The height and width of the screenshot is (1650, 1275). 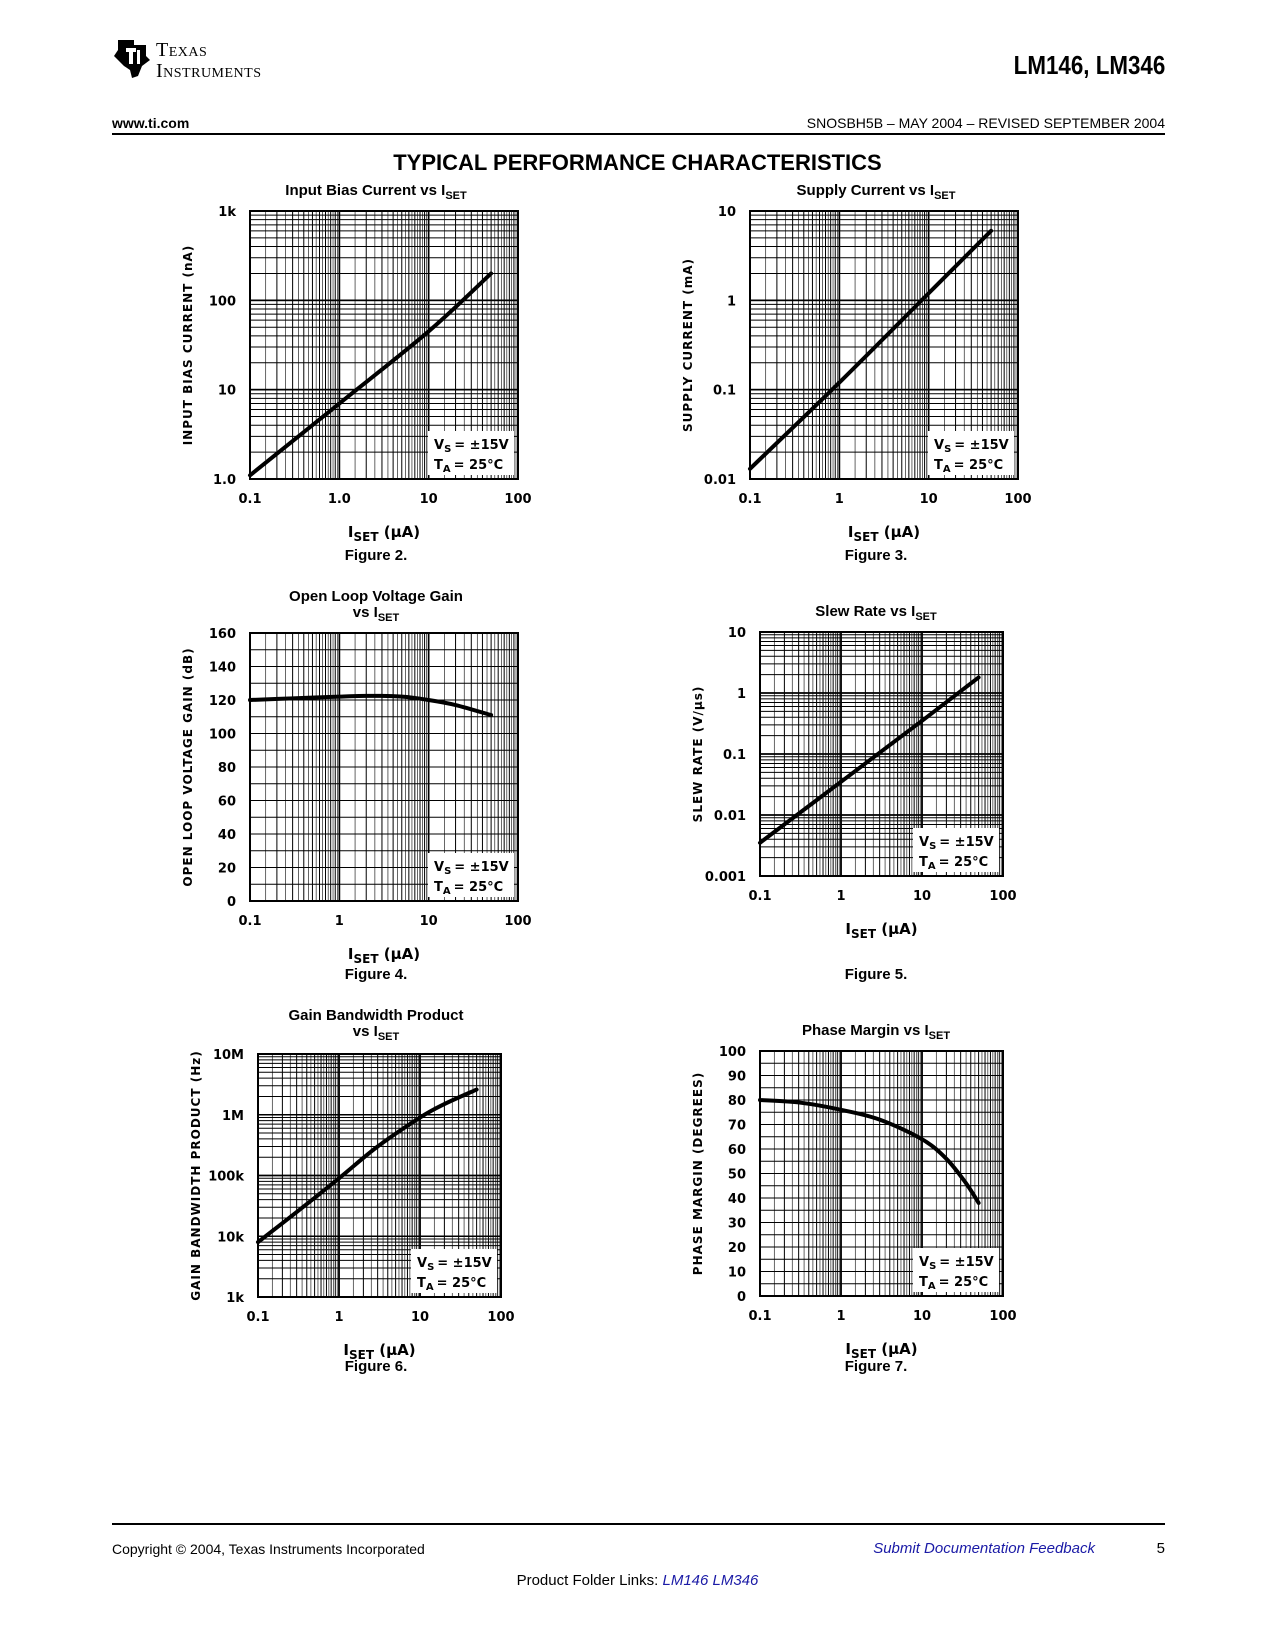 What do you see at coordinates (737, 1175) in the screenshot?
I see `y-tick-label: 50` at bounding box center [737, 1175].